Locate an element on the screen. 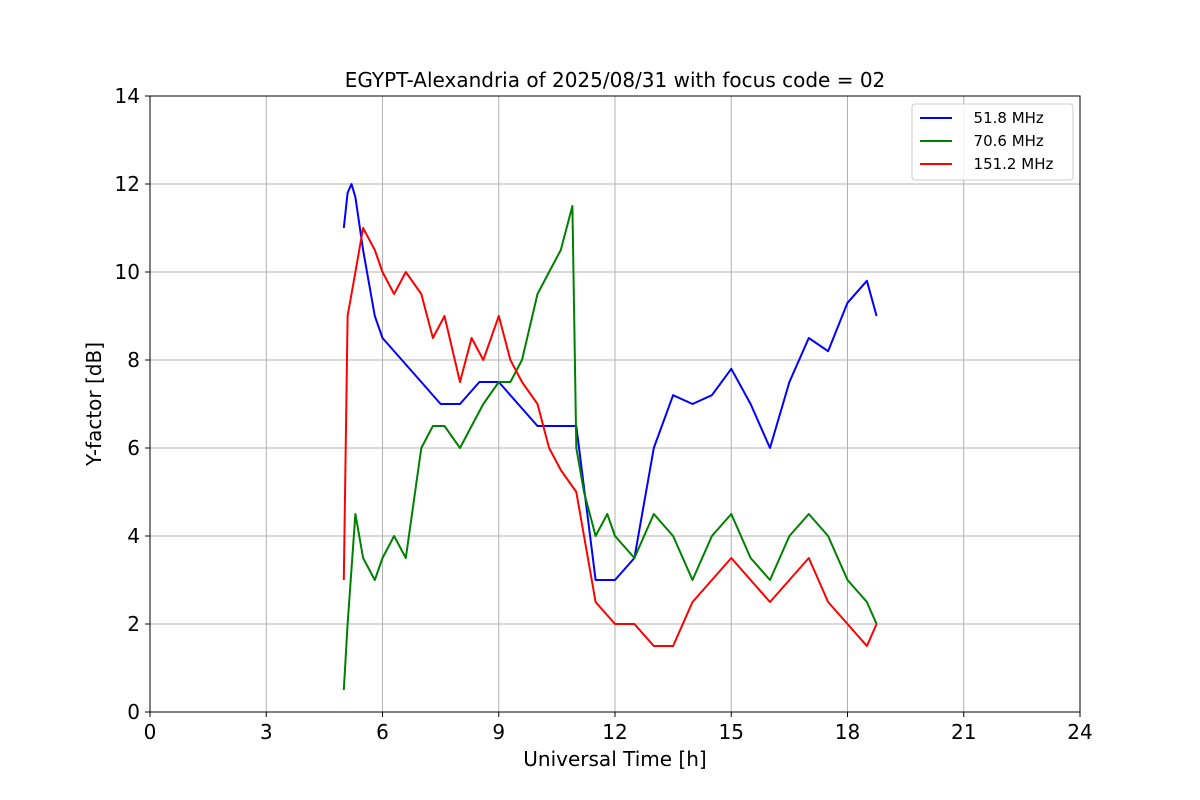  x-tick-label: 3 is located at coordinates (266, 732).